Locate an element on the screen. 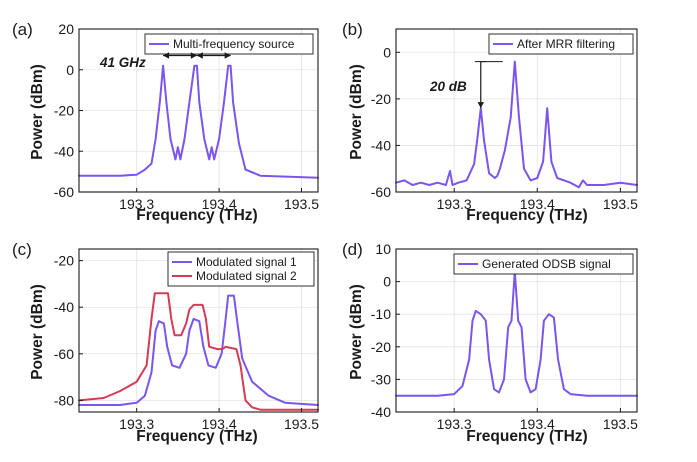  panel-c-series-1-line is located at coordinates (198, 350).